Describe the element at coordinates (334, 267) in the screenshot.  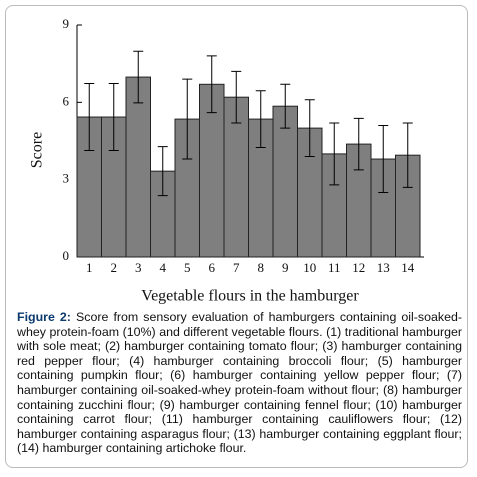
I see `x-tick-label: 11` at that location.